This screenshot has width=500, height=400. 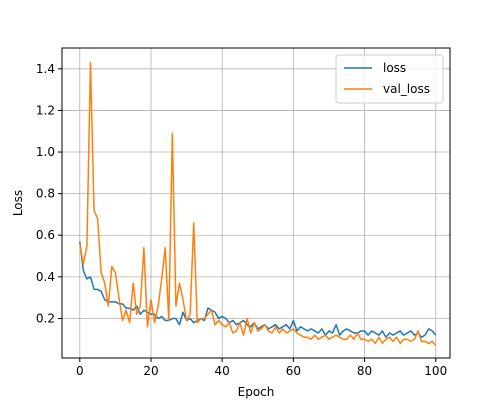 I want to click on x-tick-label: 60, so click(x=293, y=371).